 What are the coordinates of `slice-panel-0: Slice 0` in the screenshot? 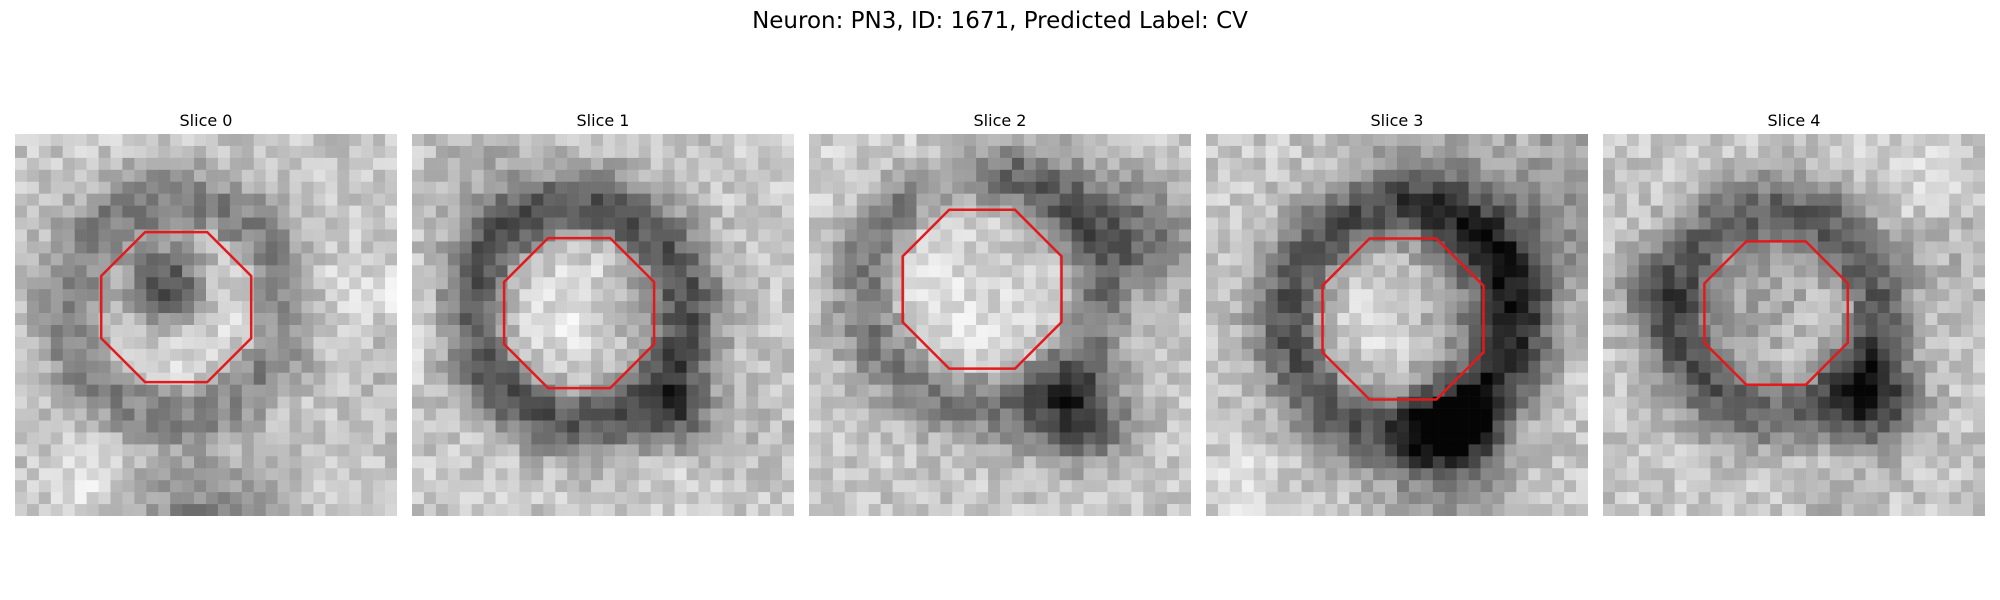 It's located at (206, 313).